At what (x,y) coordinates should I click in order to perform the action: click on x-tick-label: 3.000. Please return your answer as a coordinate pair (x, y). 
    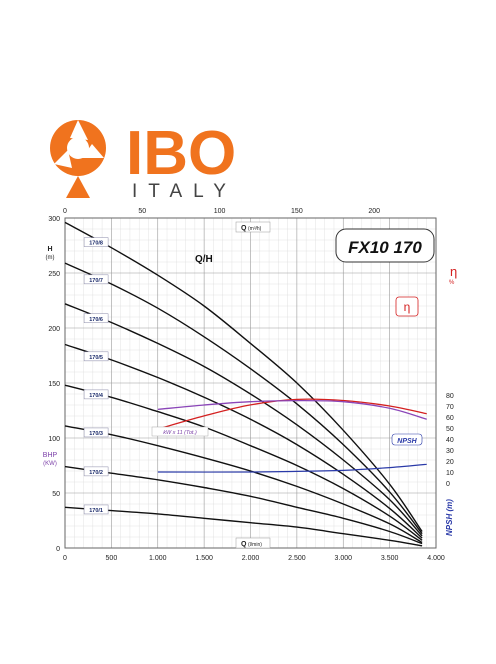
    Looking at the image, I should click on (343, 558).